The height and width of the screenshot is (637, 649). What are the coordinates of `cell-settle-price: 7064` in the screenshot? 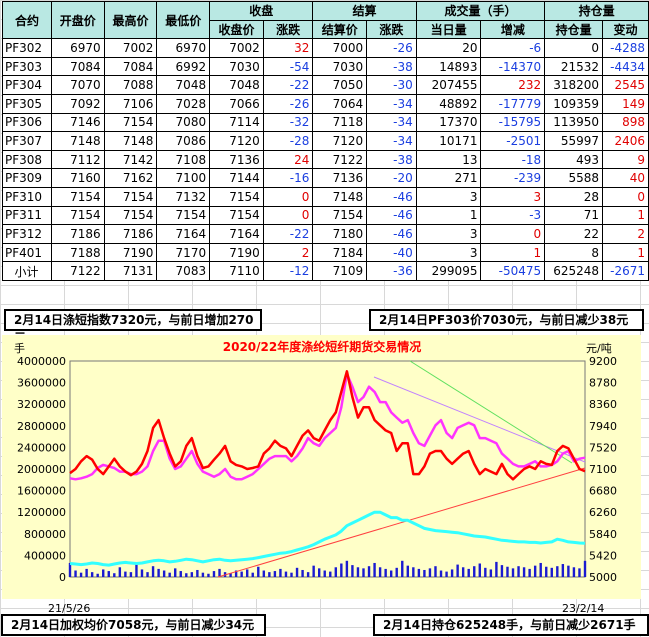 It's located at (340, 103).